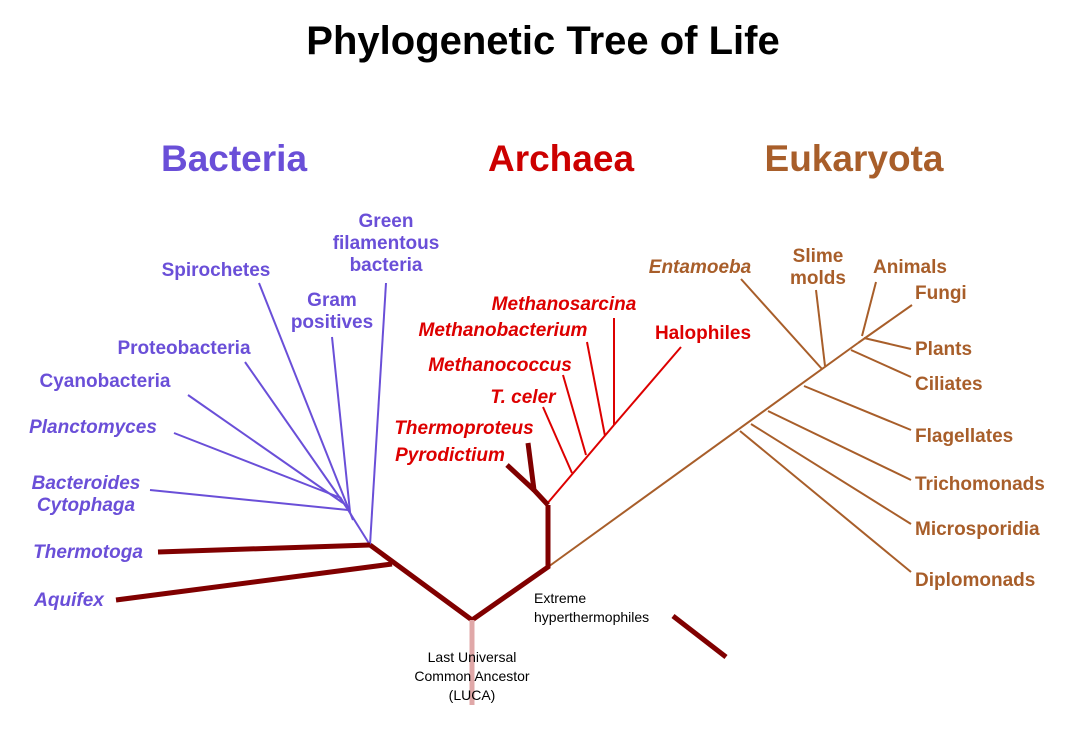 The height and width of the screenshot is (734, 1086). What do you see at coordinates (580, 465) in the screenshot?
I see `branch-archaea-stem` at bounding box center [580, 465].